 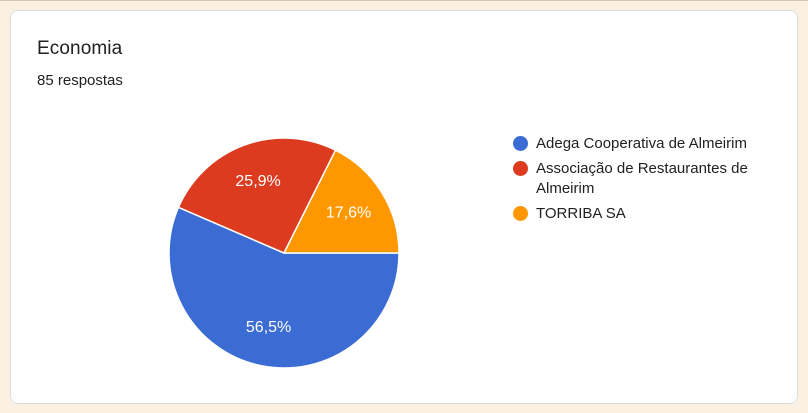 I want to click on responses-count: 85 respostas, so click(x=80, y=80).